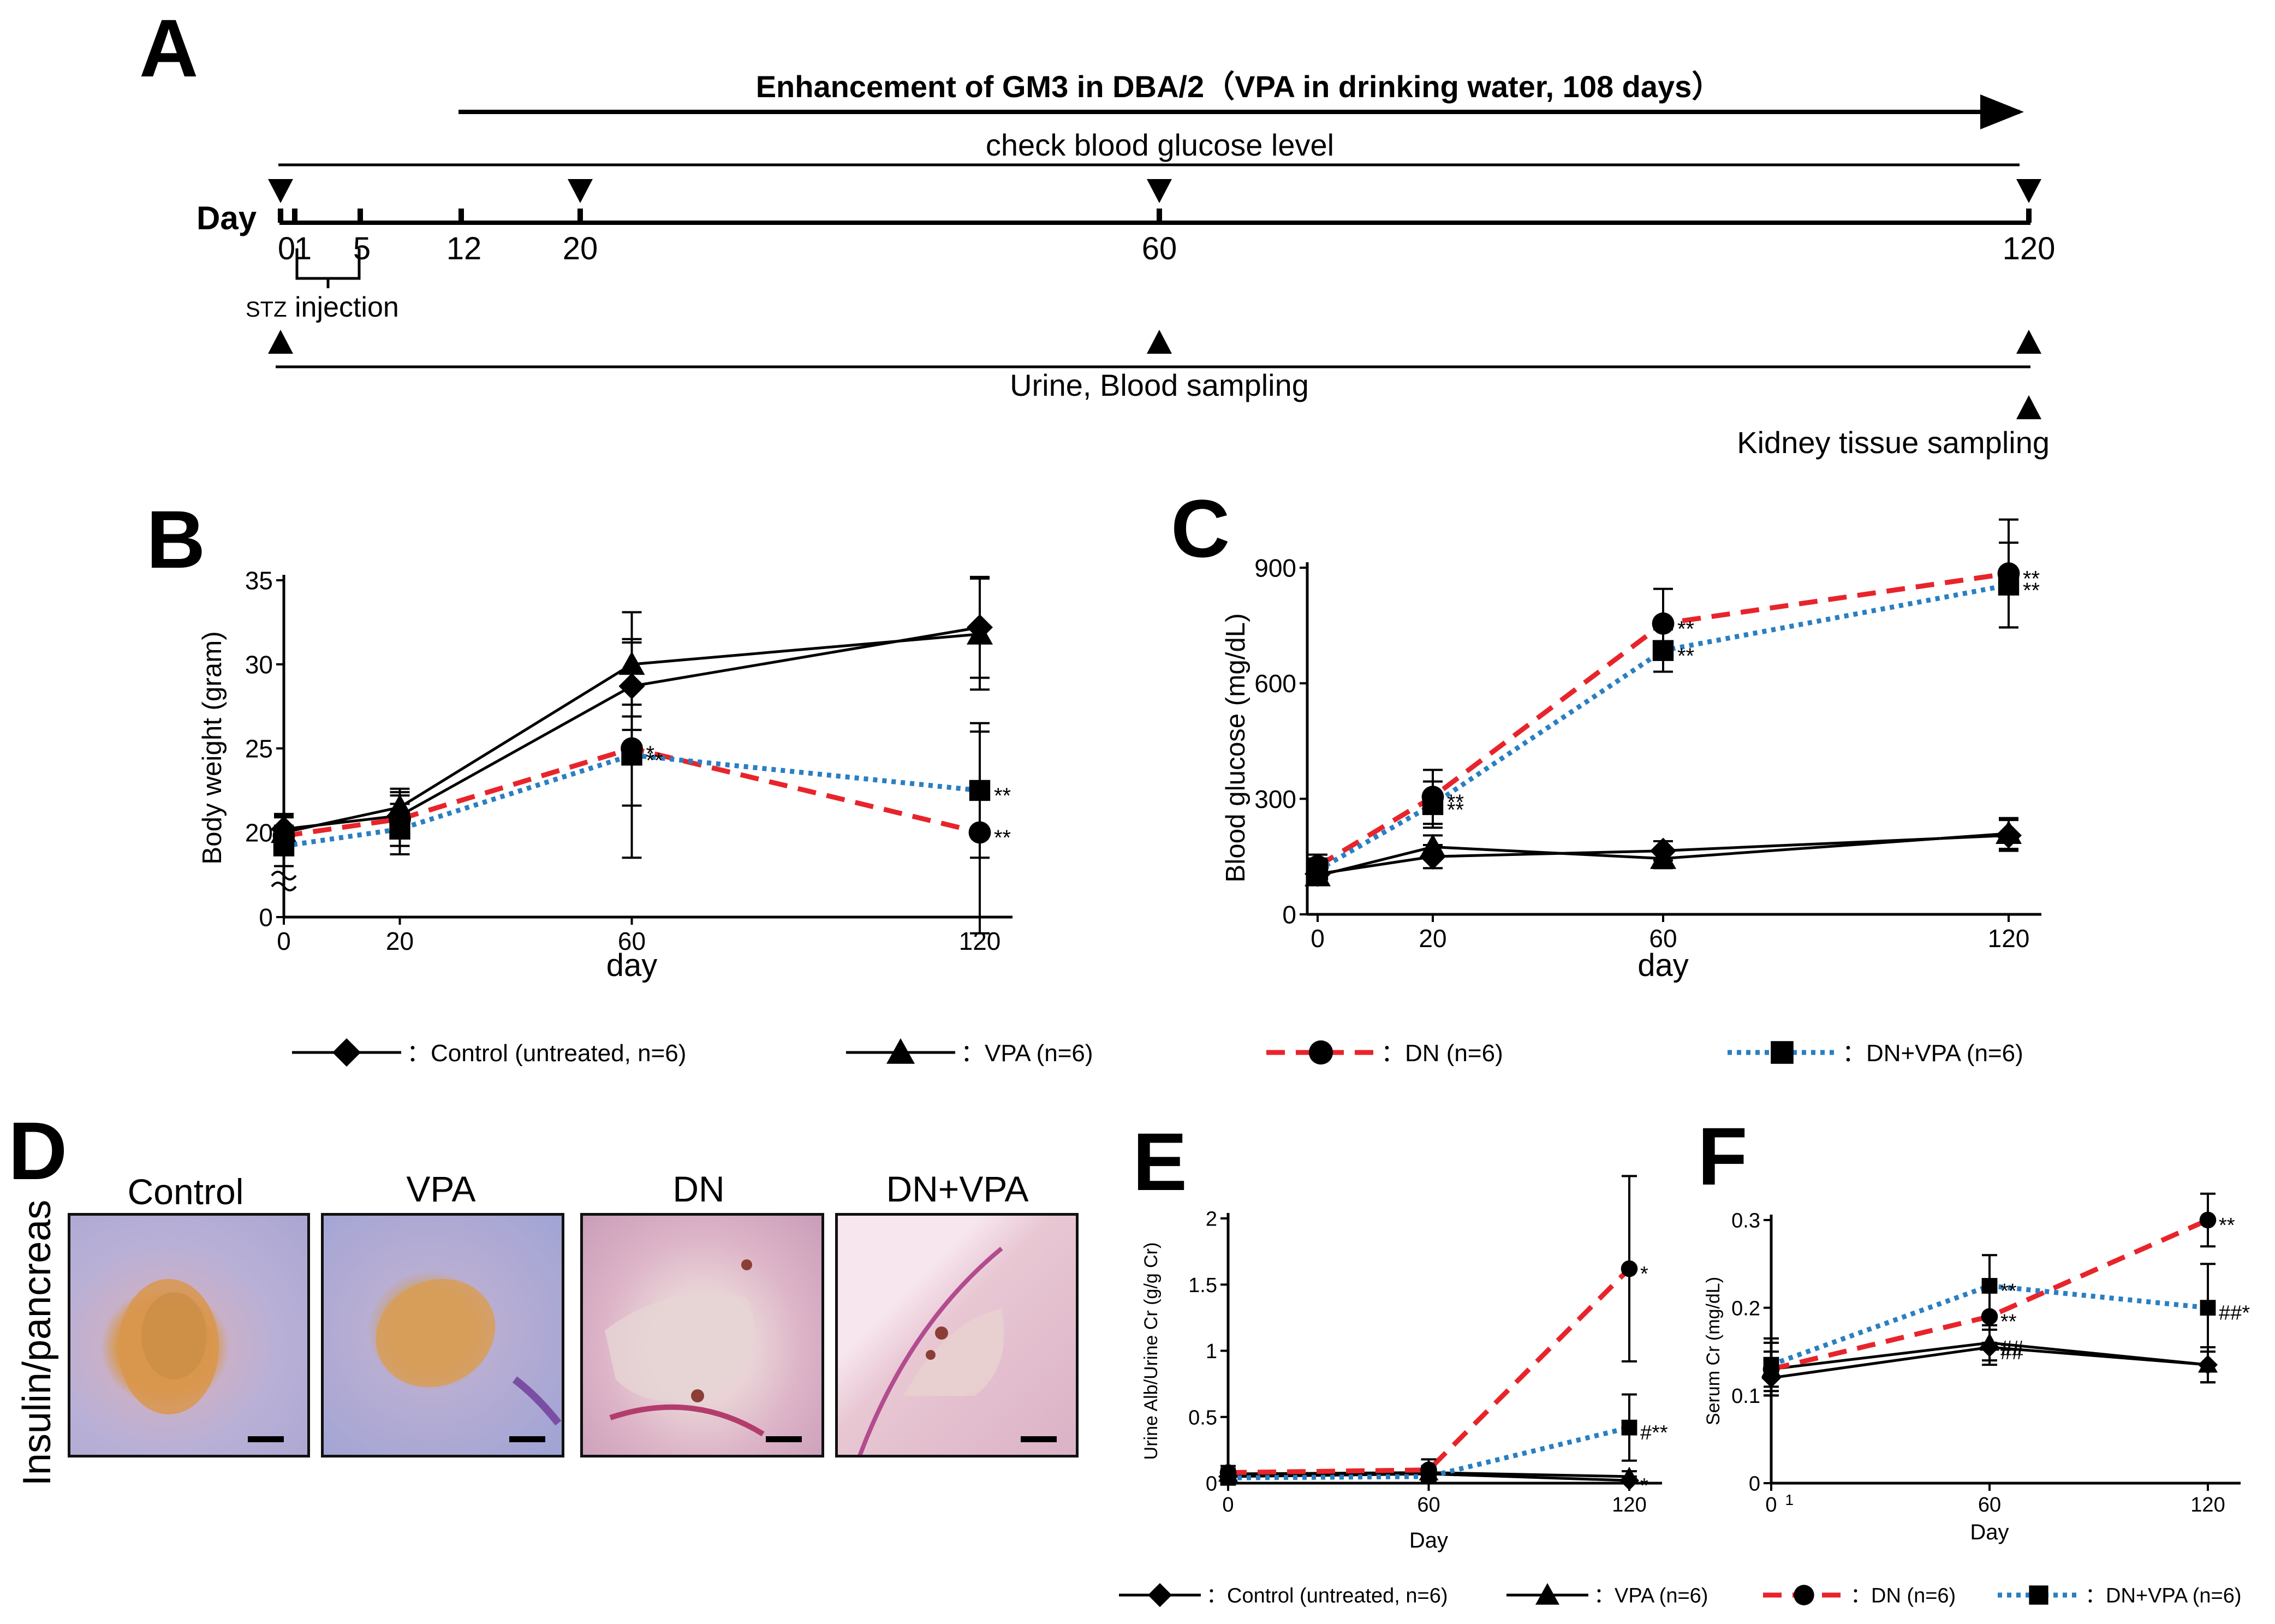 The image size is (2275, 1624). What do you see at coordinates (1723, 1156) in the screenshot?
I see `panel-label-f: F` at bounding box center [1723, 1156].